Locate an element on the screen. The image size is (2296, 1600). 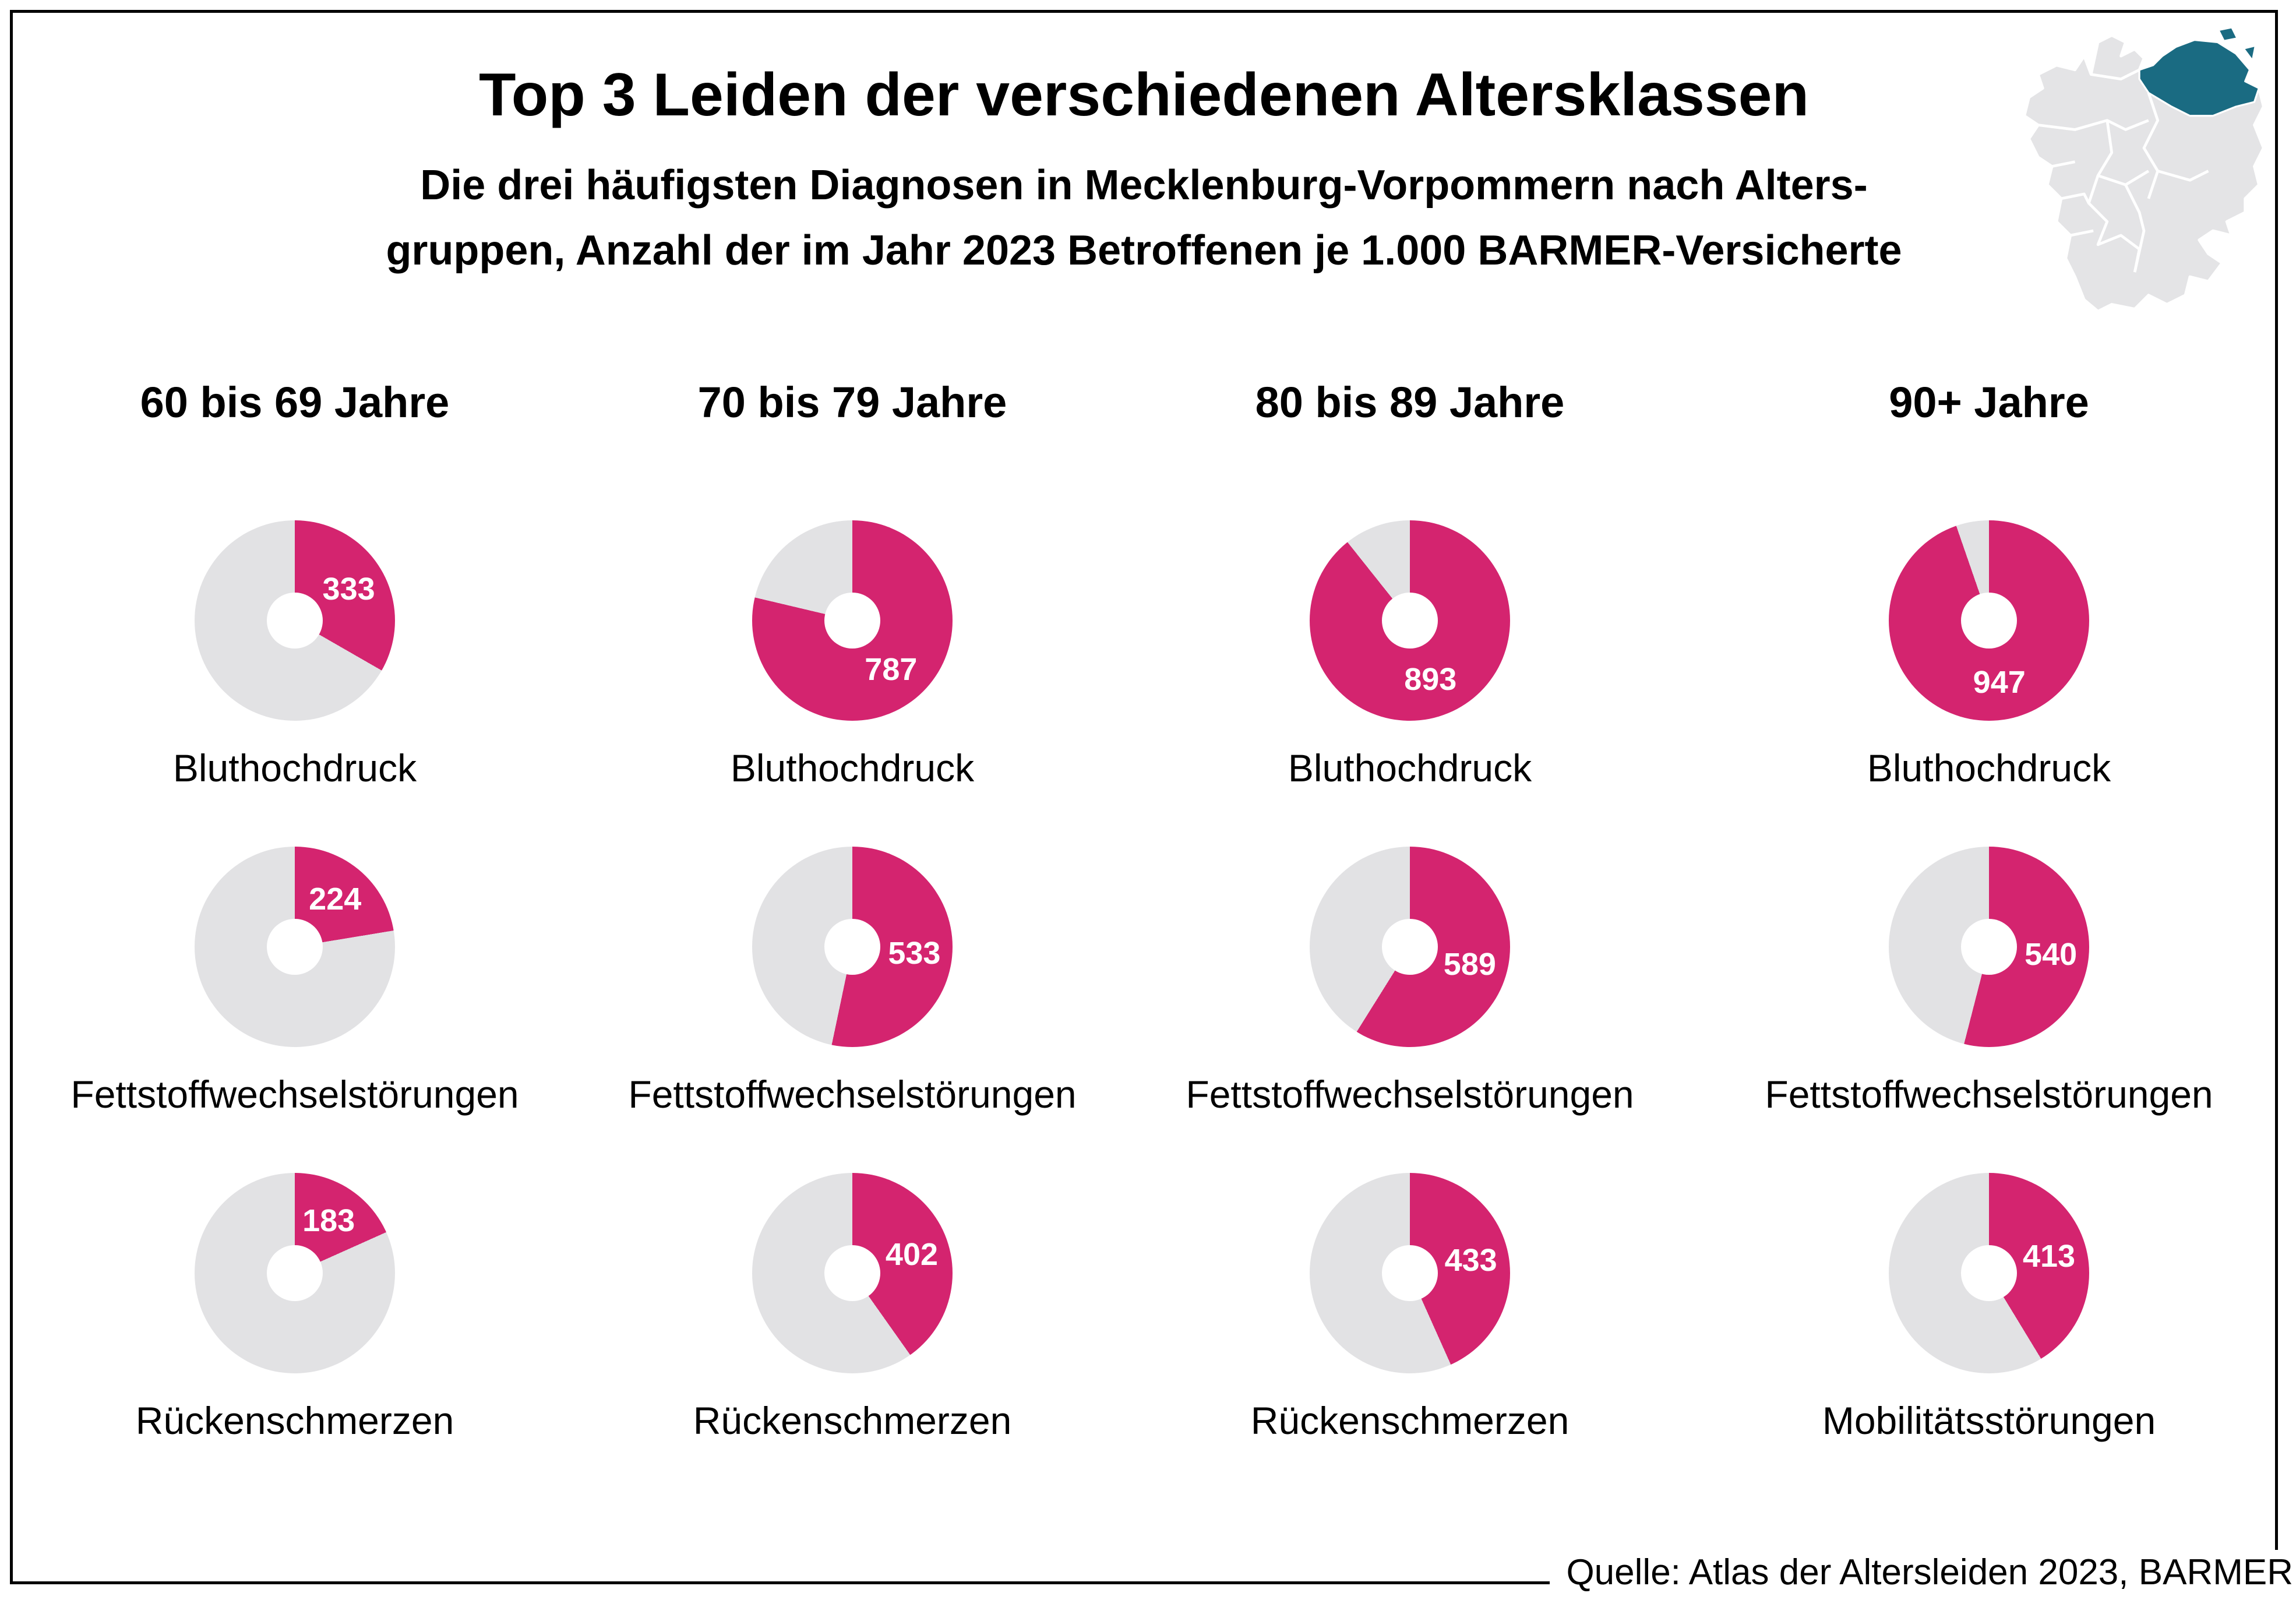
donut-value-label: 224 is located at coordinates (336, 899).